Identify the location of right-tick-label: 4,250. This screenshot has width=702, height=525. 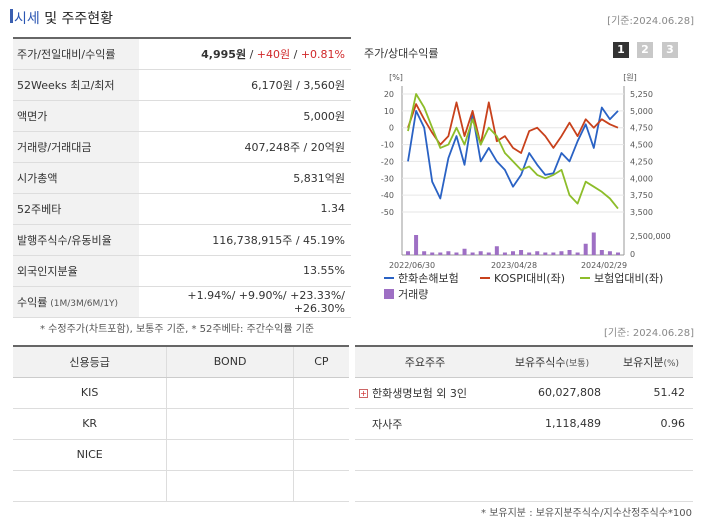
(641, 161).